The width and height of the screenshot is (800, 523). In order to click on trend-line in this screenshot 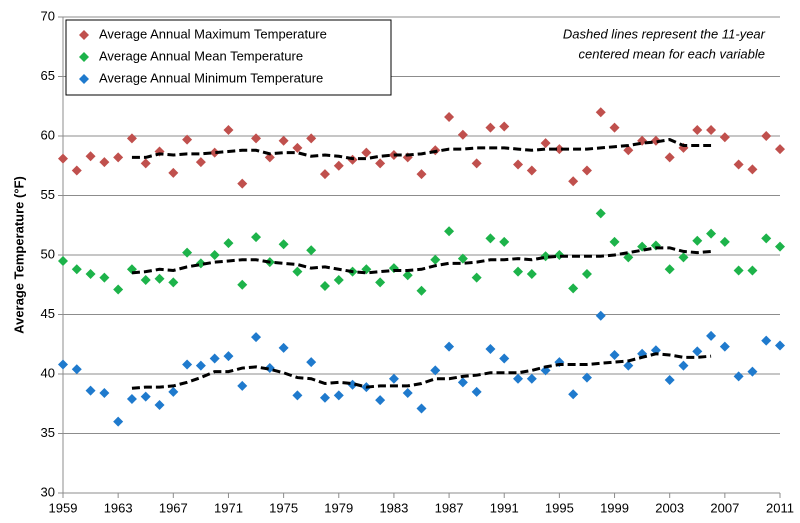, I will do `click(421, 371)`.